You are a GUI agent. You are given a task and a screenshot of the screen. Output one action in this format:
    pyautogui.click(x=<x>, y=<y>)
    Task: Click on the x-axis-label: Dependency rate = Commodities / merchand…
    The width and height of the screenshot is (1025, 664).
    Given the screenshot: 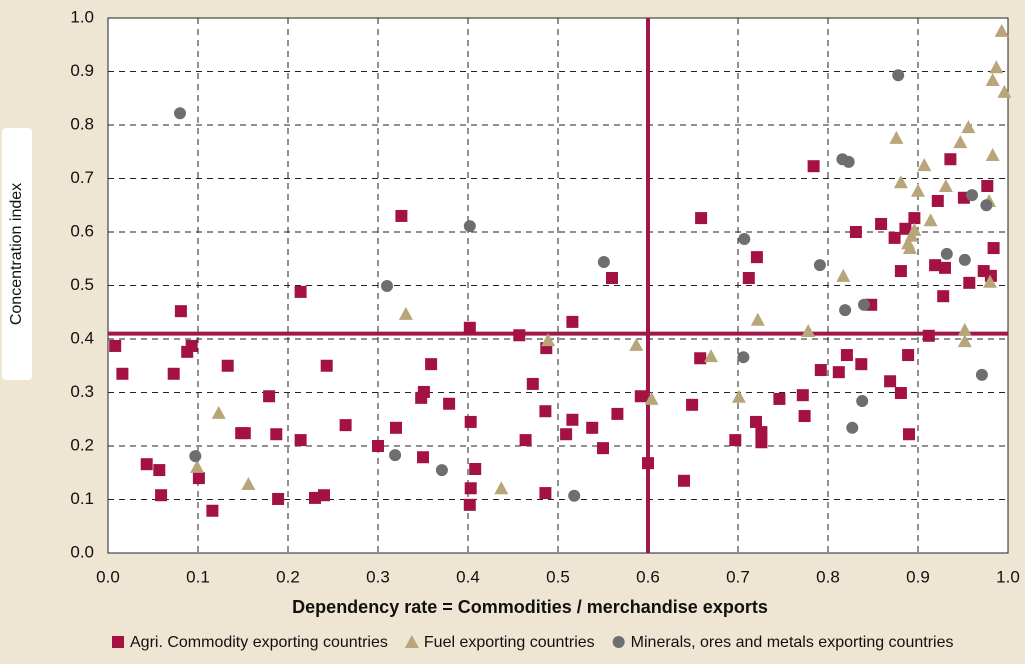 What is the action you would take?
    pyautogui.click(x=530, y=607)
    